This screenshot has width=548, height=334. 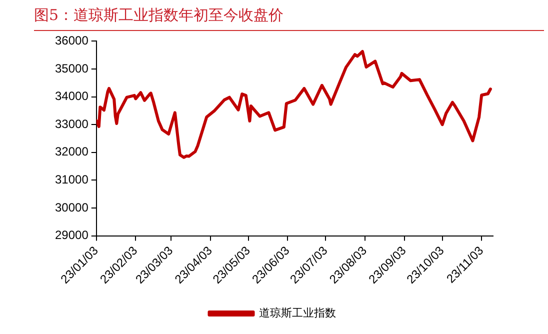 I want to click on y-tick-label: 32000, so click(x=71, y=151).